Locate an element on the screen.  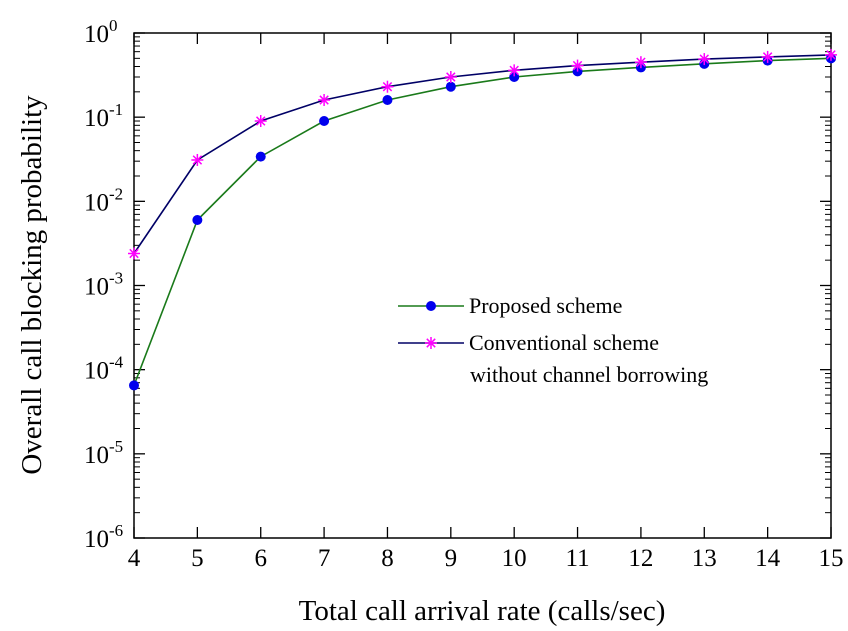
legend-label-proposed: Proposed scheme is located at coordinates (545, 305).